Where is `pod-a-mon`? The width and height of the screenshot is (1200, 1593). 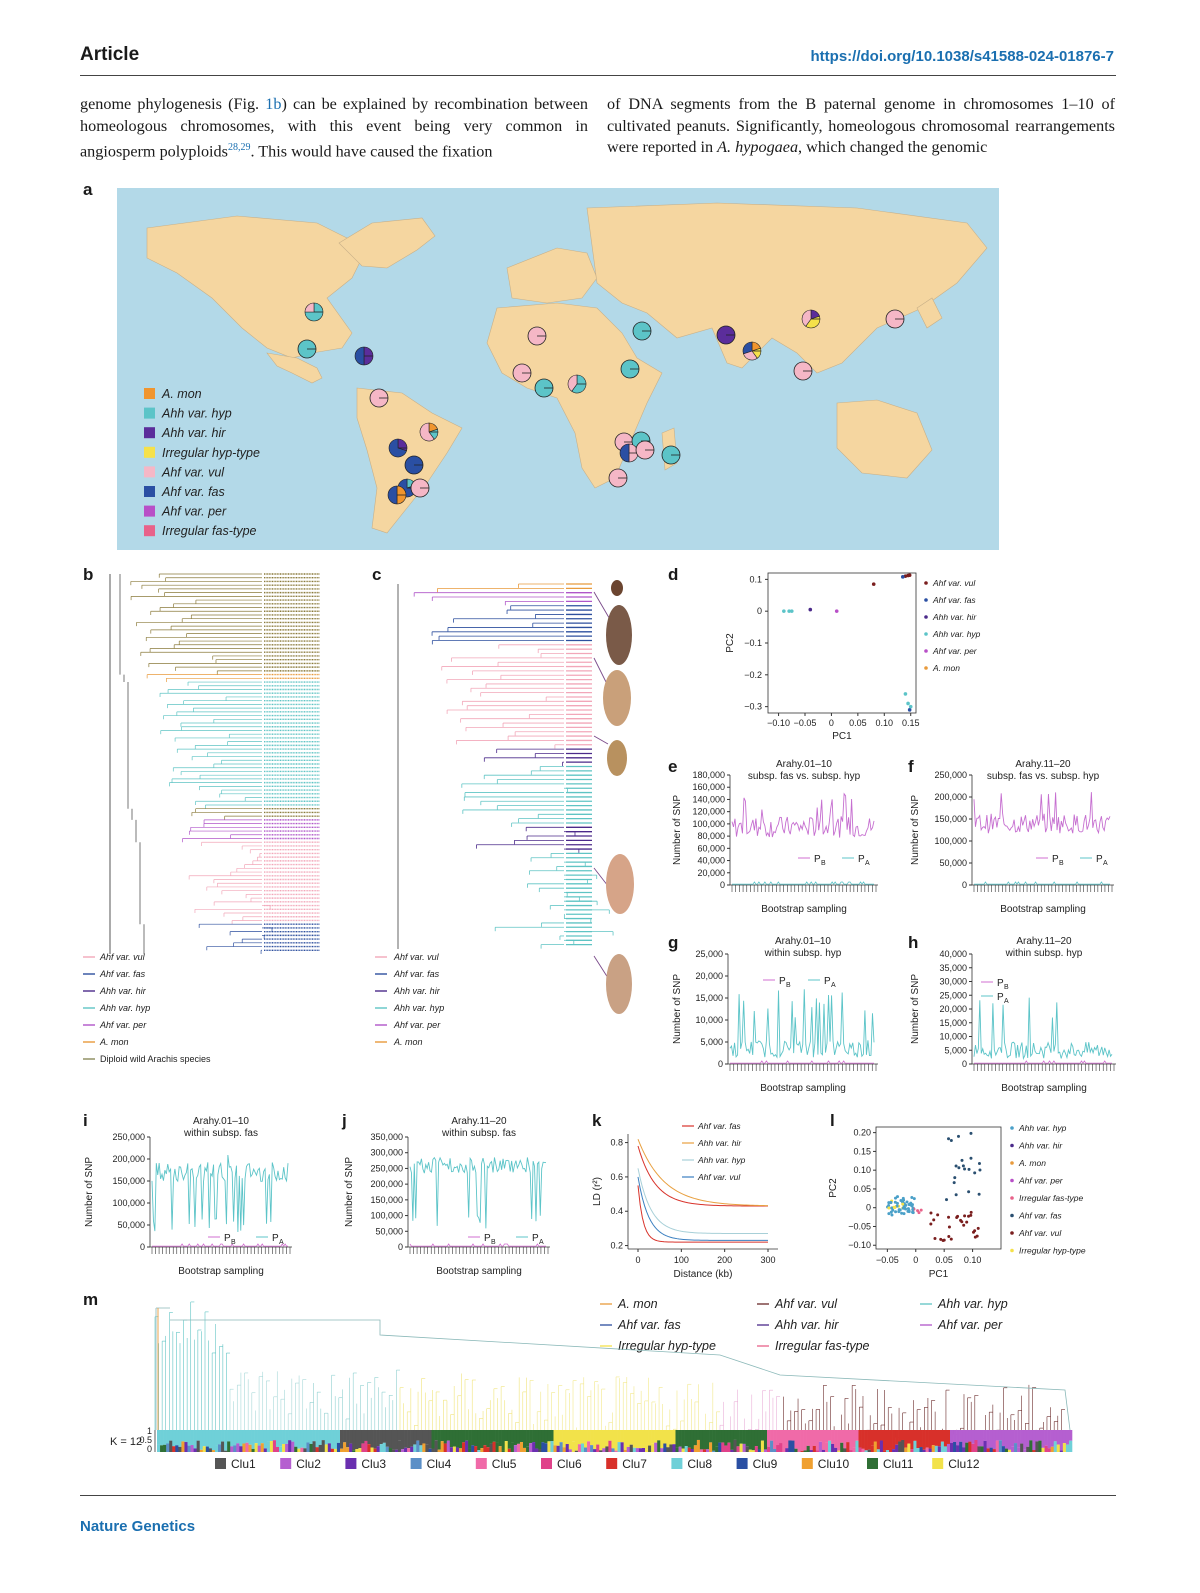 pod-a-mon is located at coordinates (617, 588).